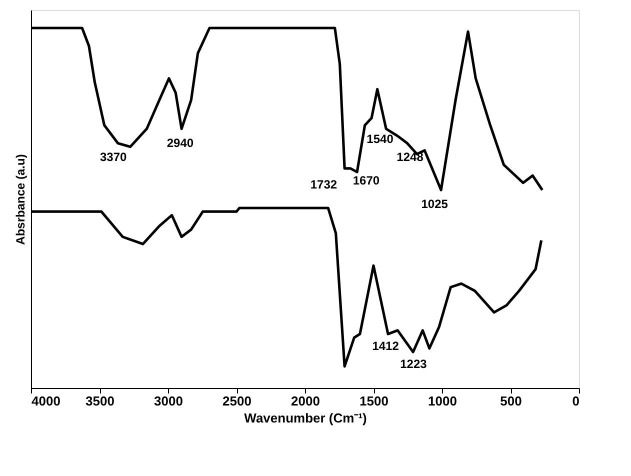 The width and height of the screenshot is (631, 476). Describe the element at coordinates (386, 346) in the screenshot. I see `annotation: 1412` at that location.